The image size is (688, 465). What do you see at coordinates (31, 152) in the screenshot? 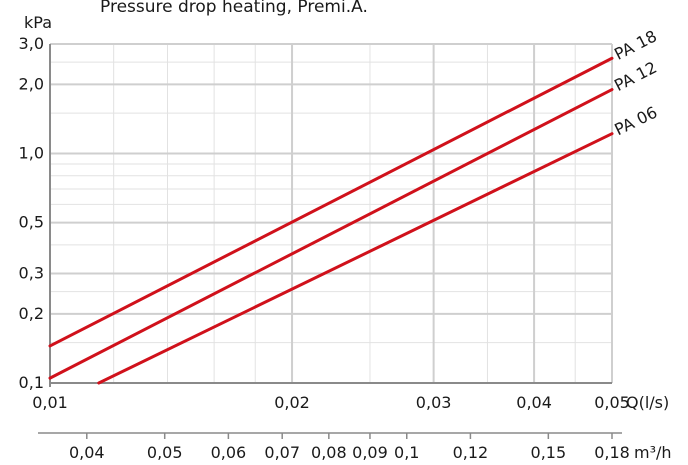
I see `y-tick-label: 1,0` at bounding box center [31, 152].